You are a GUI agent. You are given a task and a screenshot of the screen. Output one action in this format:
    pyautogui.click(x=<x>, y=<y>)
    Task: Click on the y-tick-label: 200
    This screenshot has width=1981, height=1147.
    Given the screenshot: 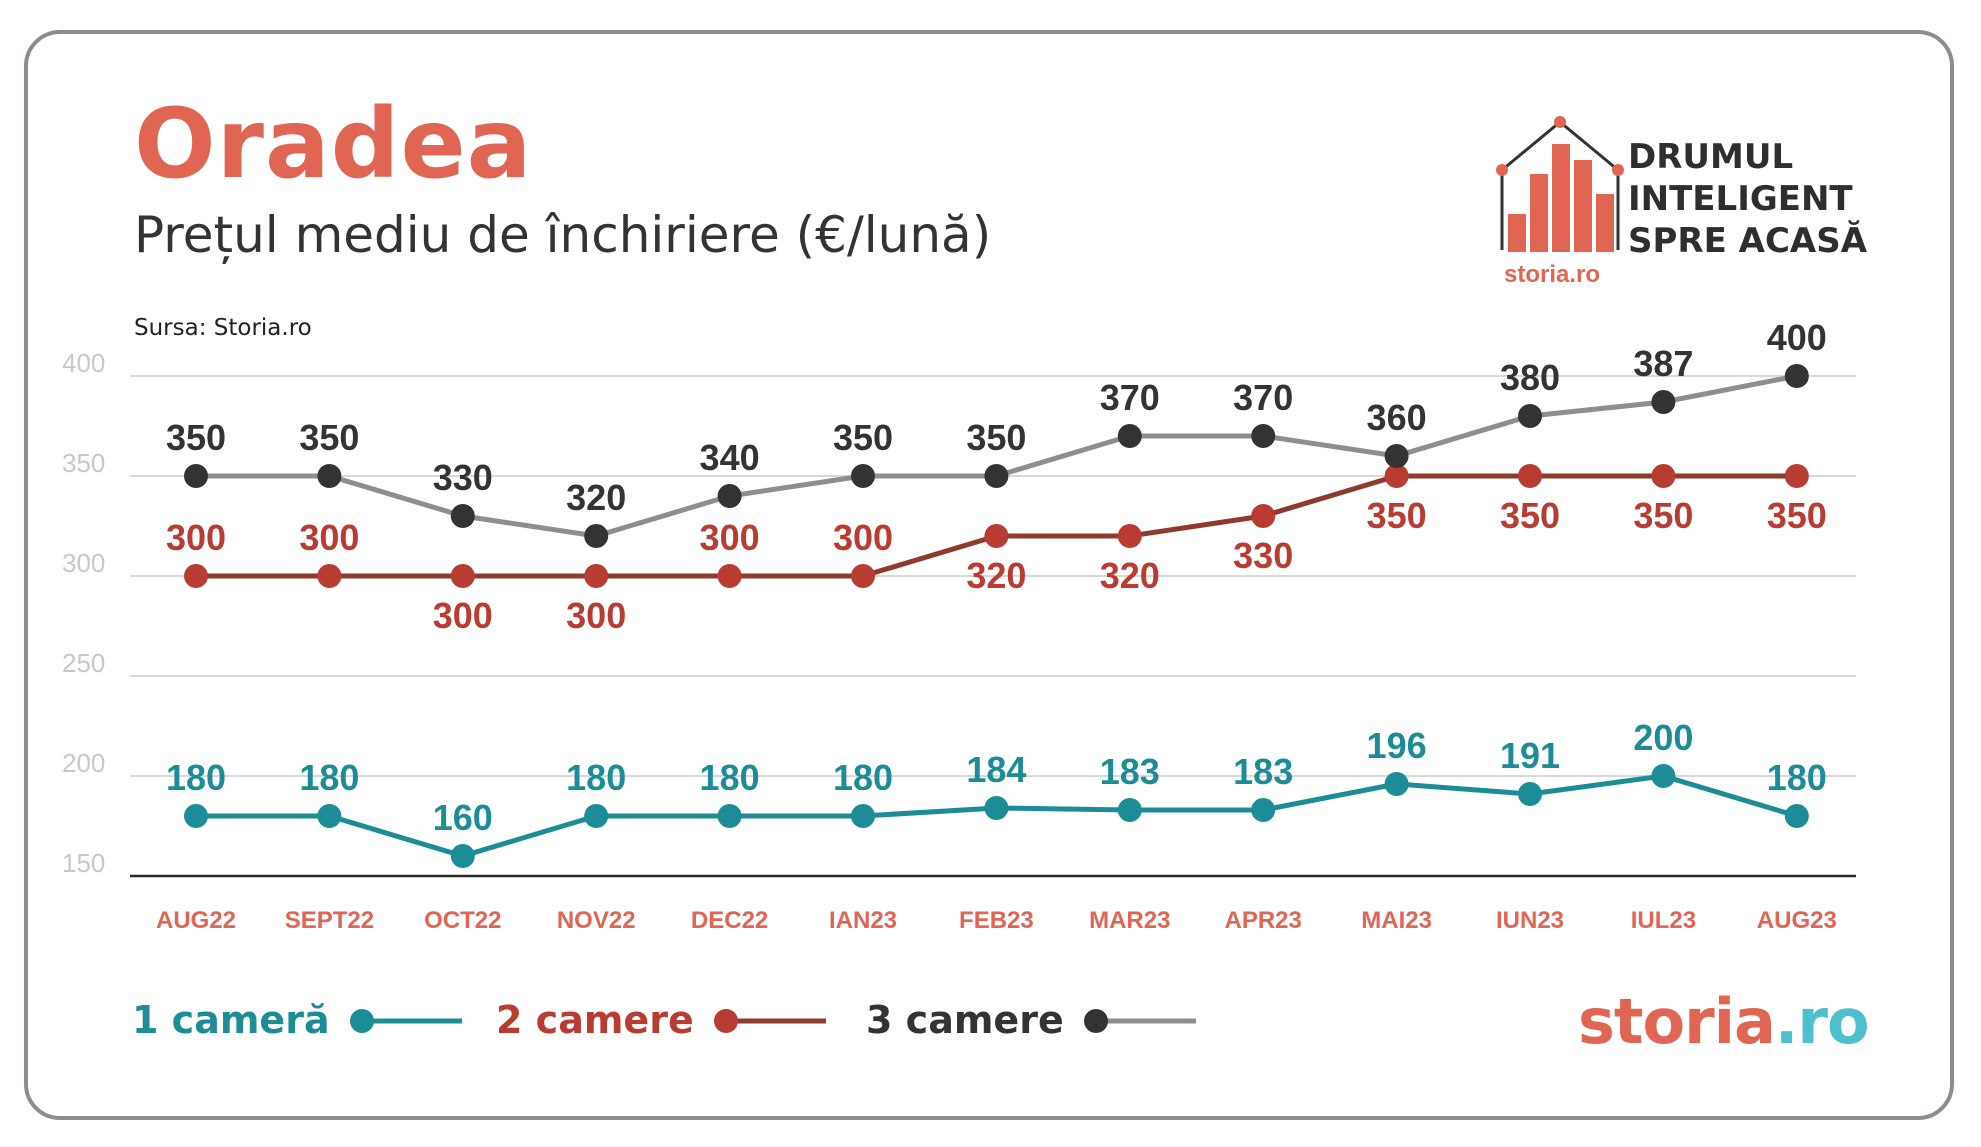 What is the action you would take?
    pyautogui.click(x=83, y=763)
    